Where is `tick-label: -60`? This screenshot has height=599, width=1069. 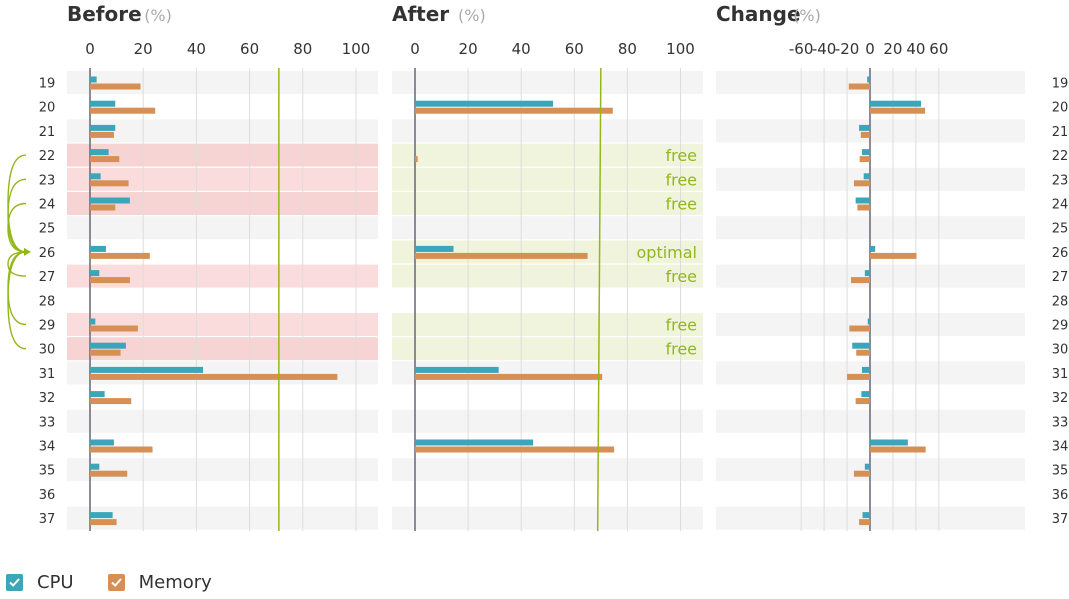
tick-label: -60 is located at coordinates (801, 49).